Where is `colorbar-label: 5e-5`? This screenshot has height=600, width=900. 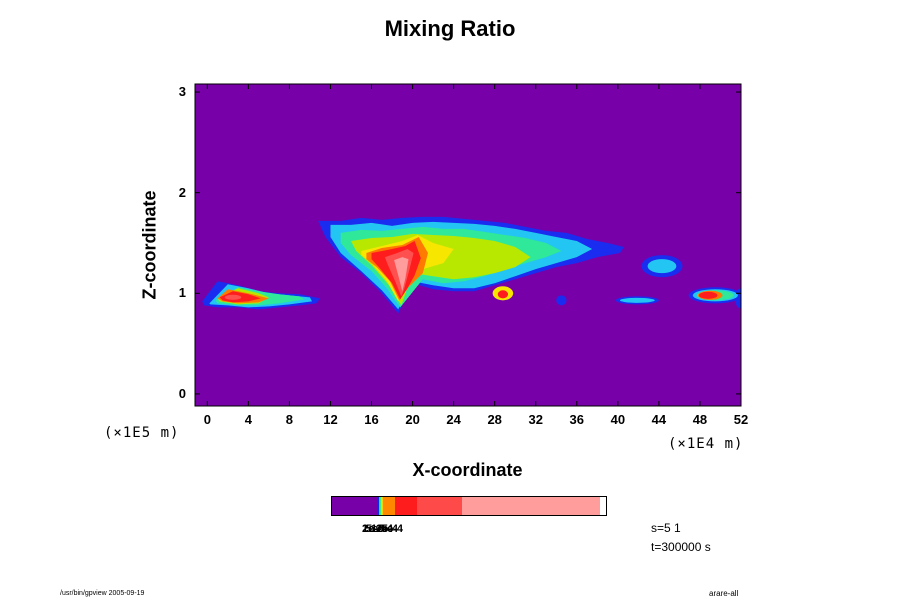
colorbar-label: 5e-5 is located at coordinates (377, 529).